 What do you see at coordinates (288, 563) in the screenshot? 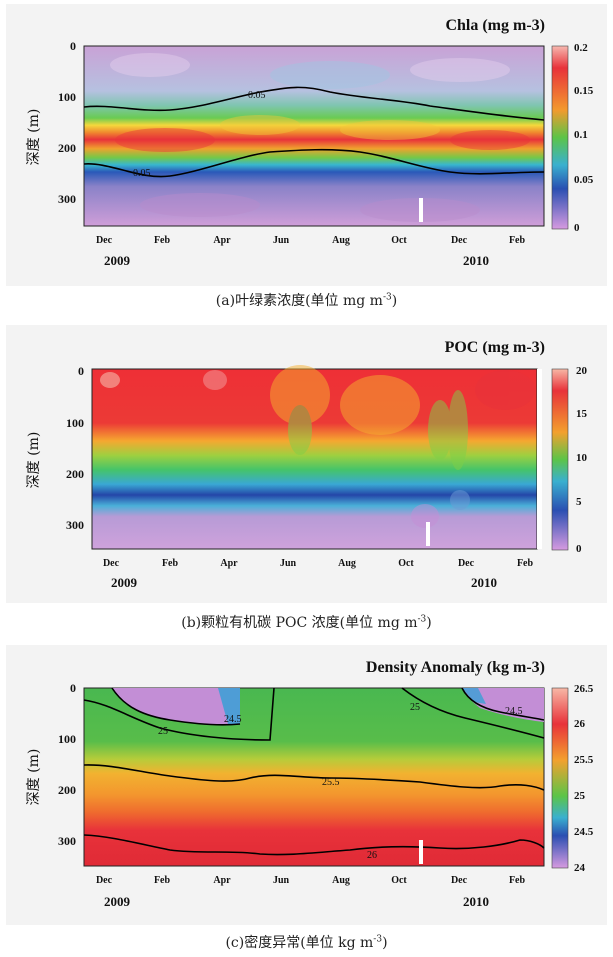
I see `poc-xtick-jun: Jun` at bounding box center [288, 563].